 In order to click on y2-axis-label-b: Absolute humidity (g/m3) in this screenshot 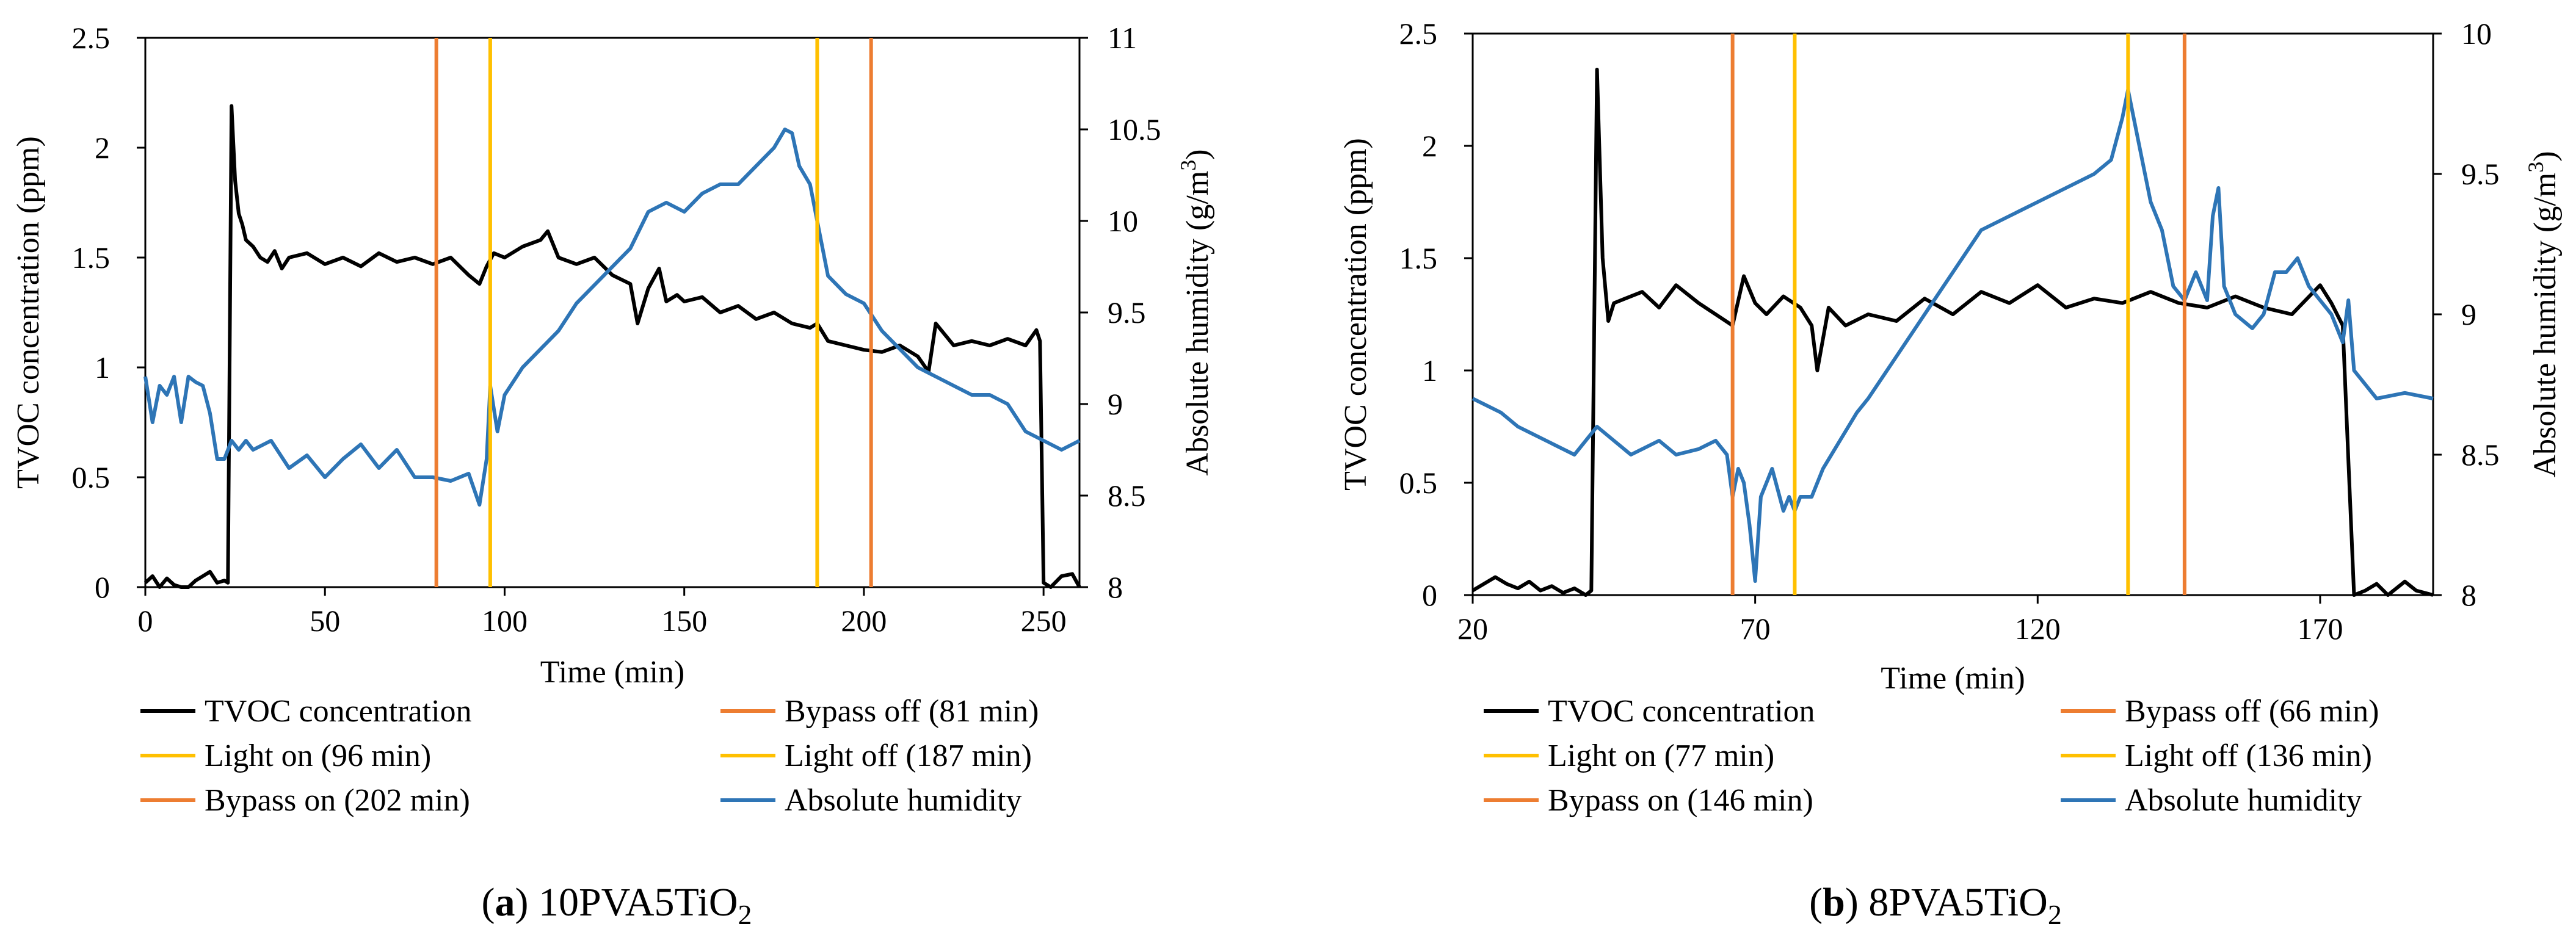, I will do `click(2543, 314)`.